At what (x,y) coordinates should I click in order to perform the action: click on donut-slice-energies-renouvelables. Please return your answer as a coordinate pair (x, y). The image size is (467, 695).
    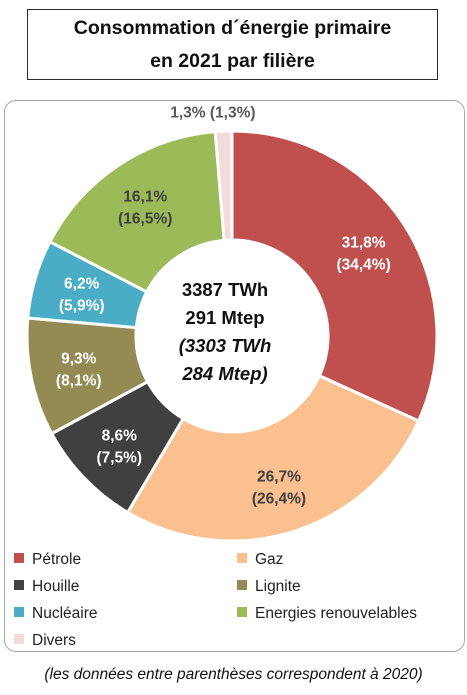
    Looking at the image, I should click on (136, 212).